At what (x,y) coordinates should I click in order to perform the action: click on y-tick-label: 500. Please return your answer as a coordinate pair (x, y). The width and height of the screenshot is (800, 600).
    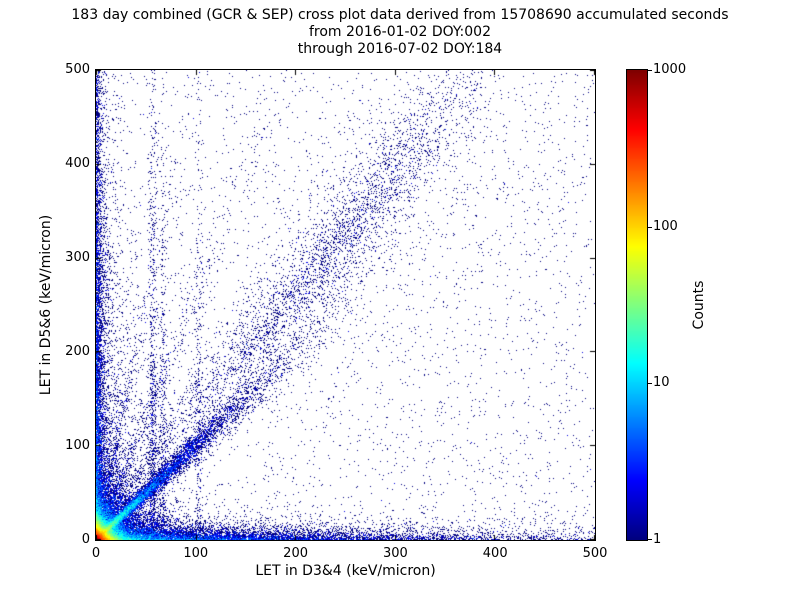
    Looking at the image, I should click on (77, 69).